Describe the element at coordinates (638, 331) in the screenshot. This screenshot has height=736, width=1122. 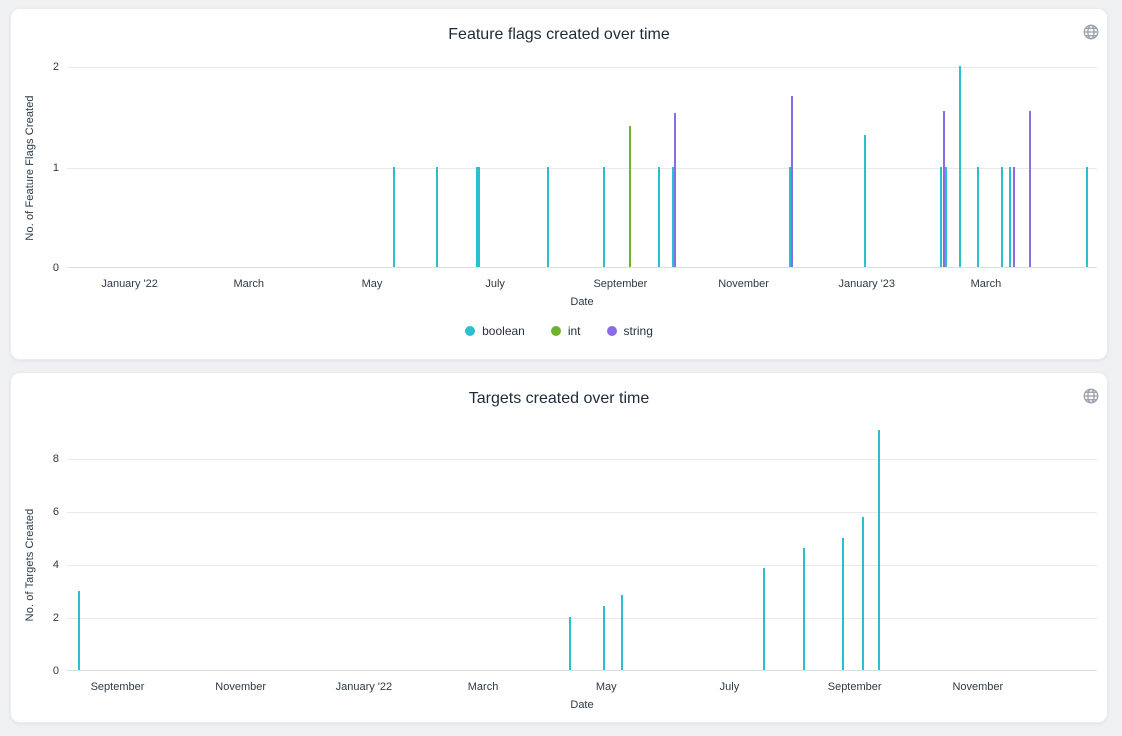
I see `legend-label: string` at that location.